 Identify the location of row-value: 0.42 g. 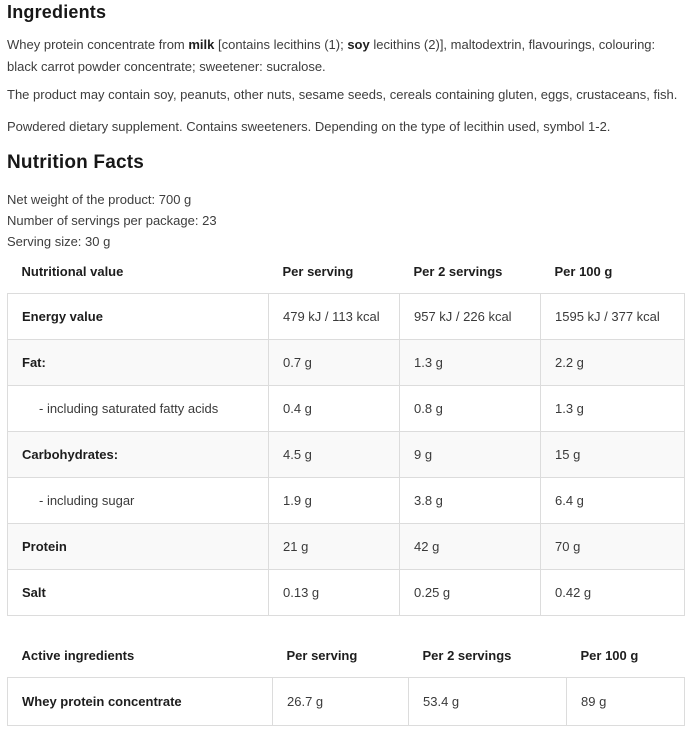
(612, 592).